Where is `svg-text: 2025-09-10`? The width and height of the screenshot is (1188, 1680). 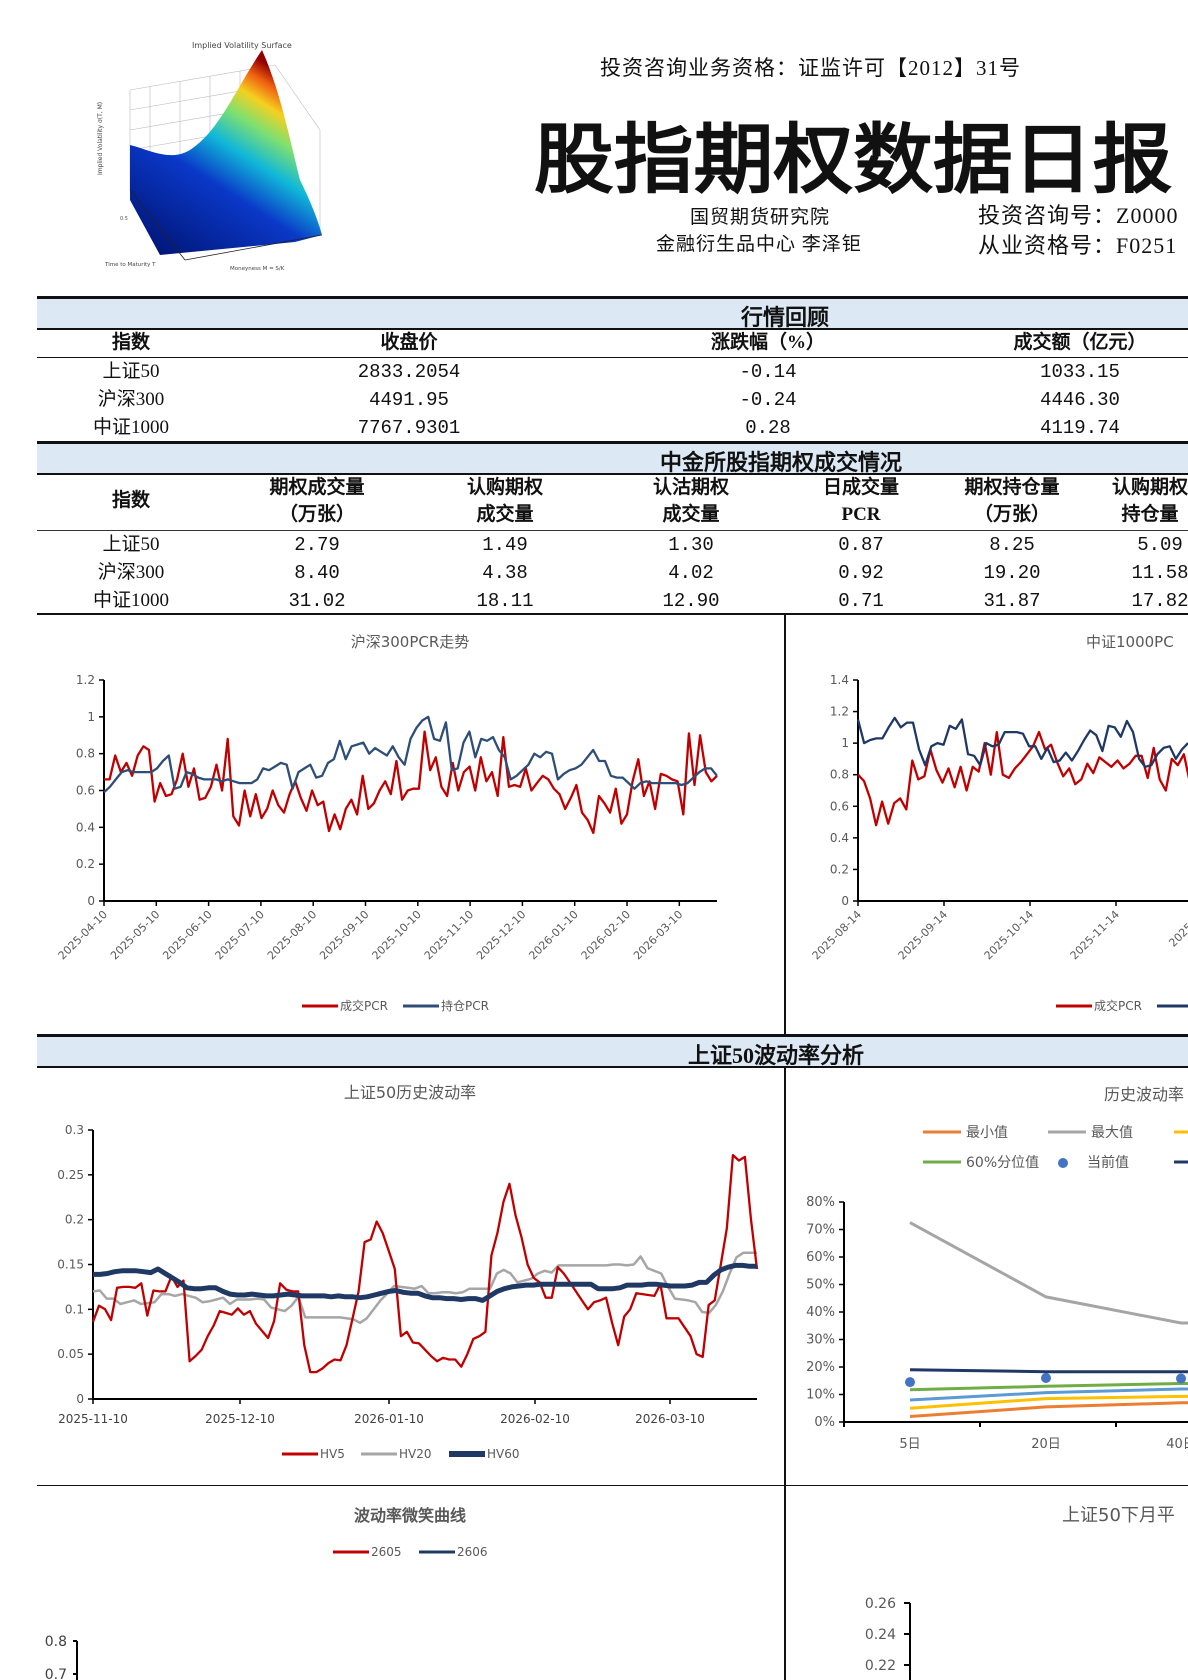
svg-text: 2025-09-10 is located at coordinates (344, 935).